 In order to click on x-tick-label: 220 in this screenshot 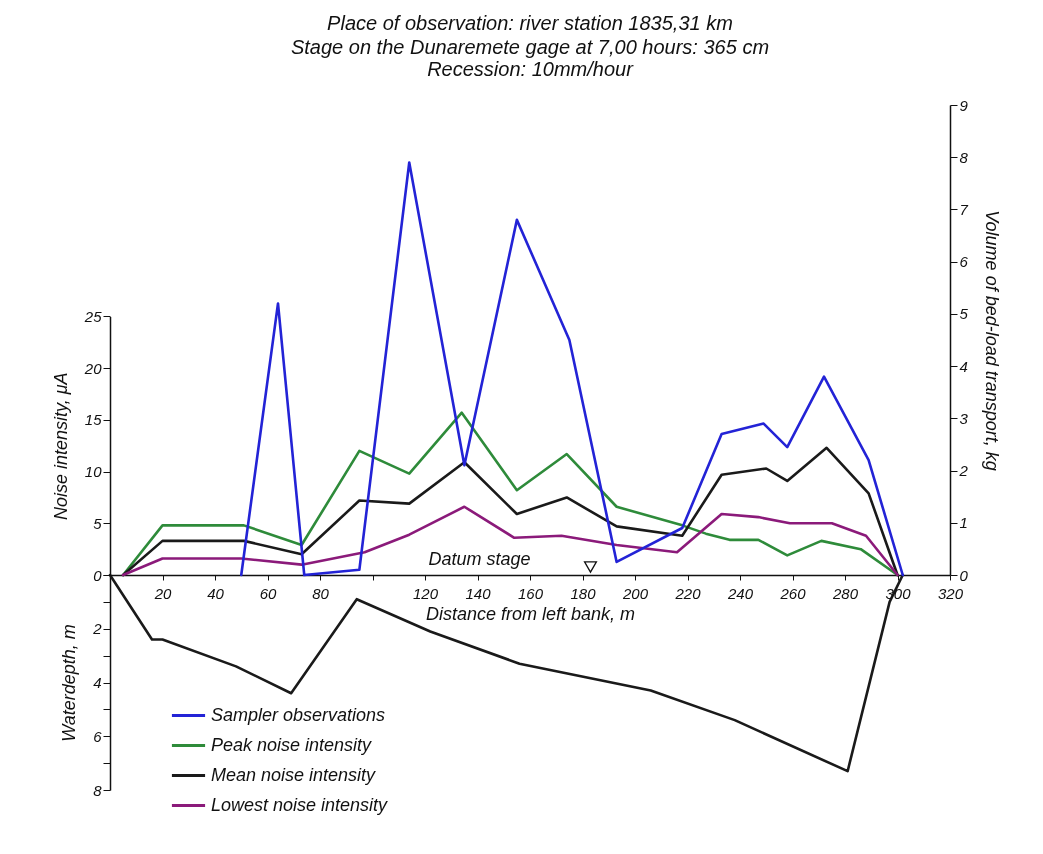, I will do `click(688, 593)`.